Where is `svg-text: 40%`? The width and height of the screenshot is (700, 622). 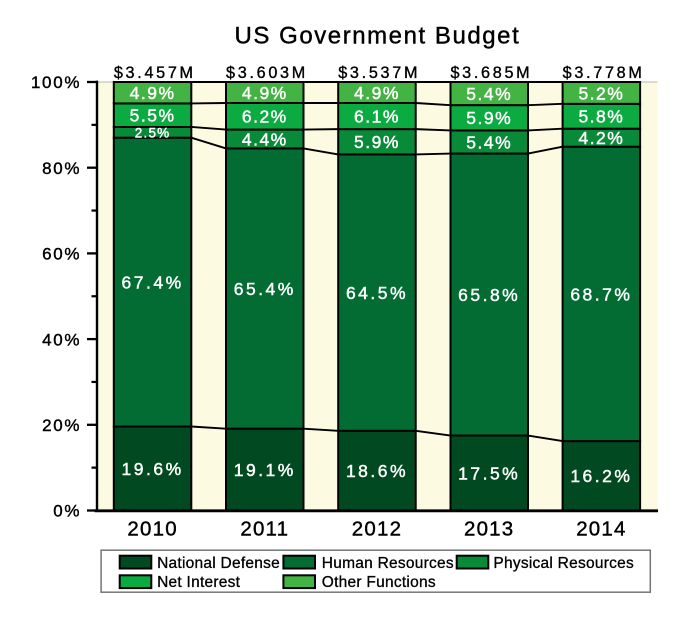 svg-text: 40% is located at coordinates (61, 339).